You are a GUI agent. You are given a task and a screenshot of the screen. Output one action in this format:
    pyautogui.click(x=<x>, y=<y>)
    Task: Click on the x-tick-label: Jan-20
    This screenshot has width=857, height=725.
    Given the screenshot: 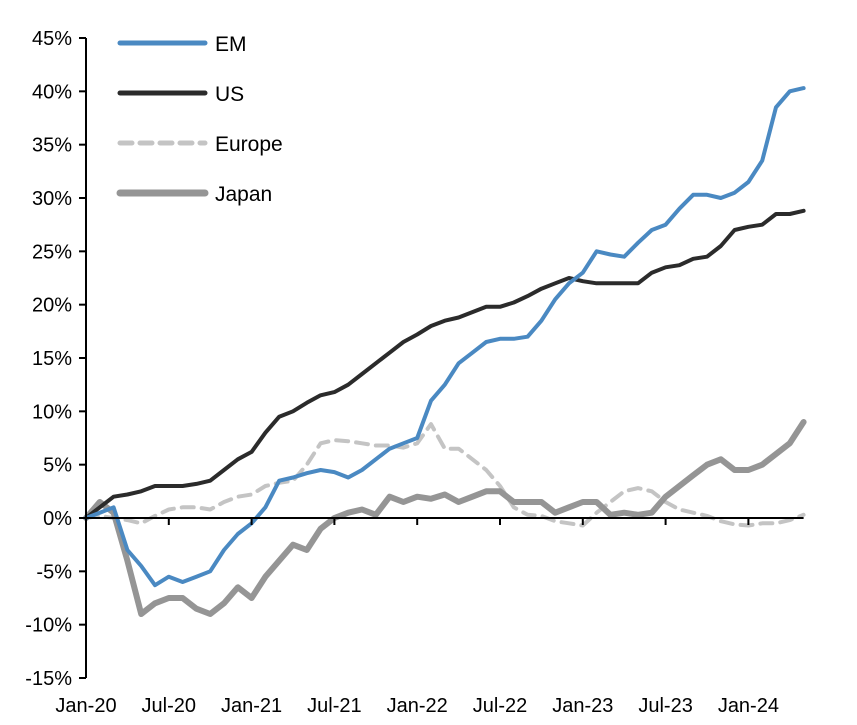 What is the action you would take?
    pyautogui.click(x=85, y=706)
    